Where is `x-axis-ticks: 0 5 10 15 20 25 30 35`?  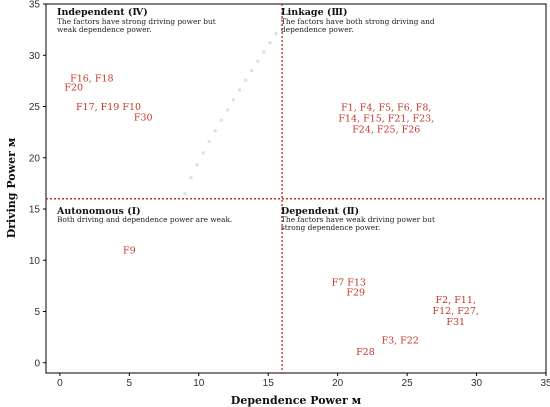 x-axis-ticks: 0 5 10 15 20 25 30 35 is located at coordinates (303, 381).